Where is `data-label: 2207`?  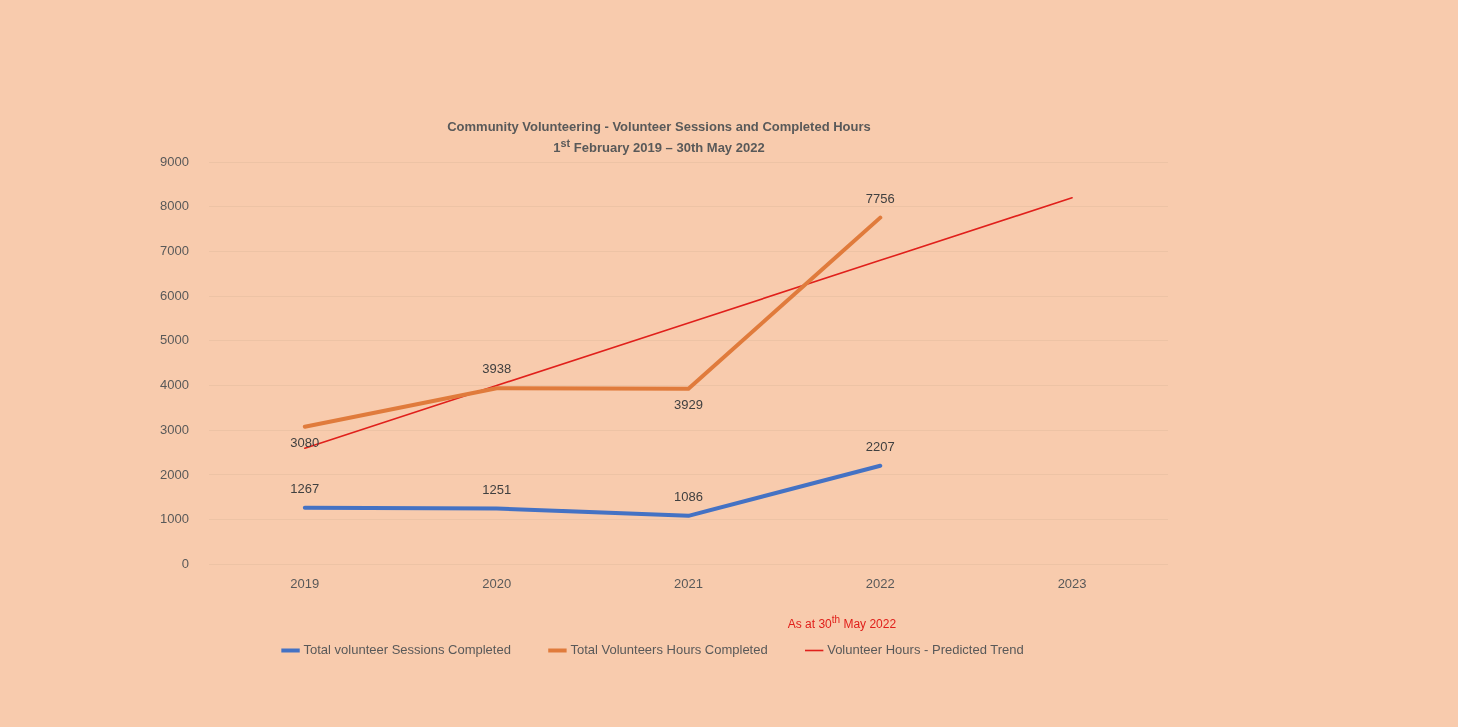 data-label: 2207 is located at coordinates (880, 446).